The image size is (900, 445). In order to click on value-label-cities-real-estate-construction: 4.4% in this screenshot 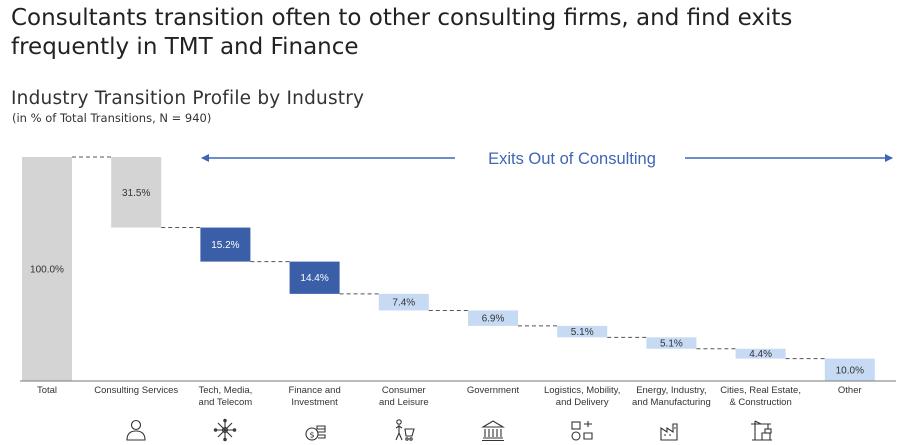, I will do `click(760, 354)`.